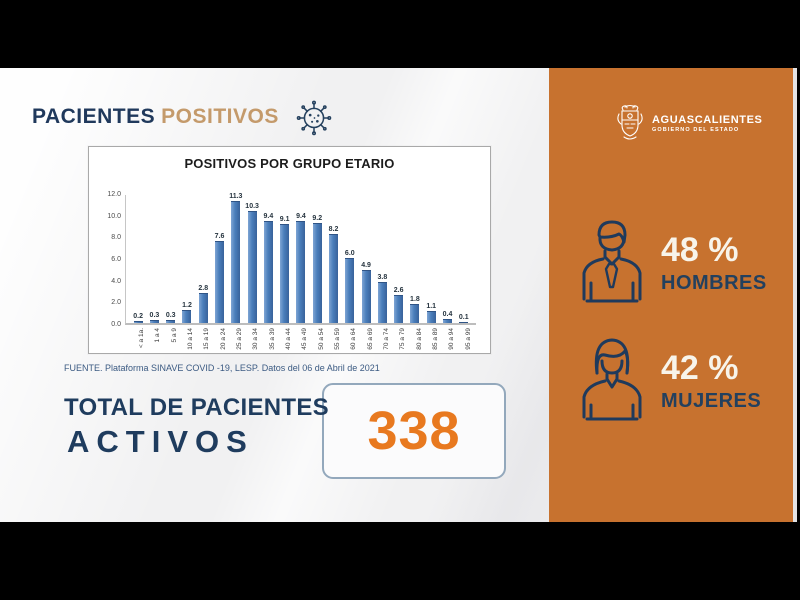 Image resolution: width=800 pixels, height=600 pixels. What do you see at coordinates (284, 220) in the screenshot?
I see `bar-value-label: 9.1` at bounding box center [284, 220].